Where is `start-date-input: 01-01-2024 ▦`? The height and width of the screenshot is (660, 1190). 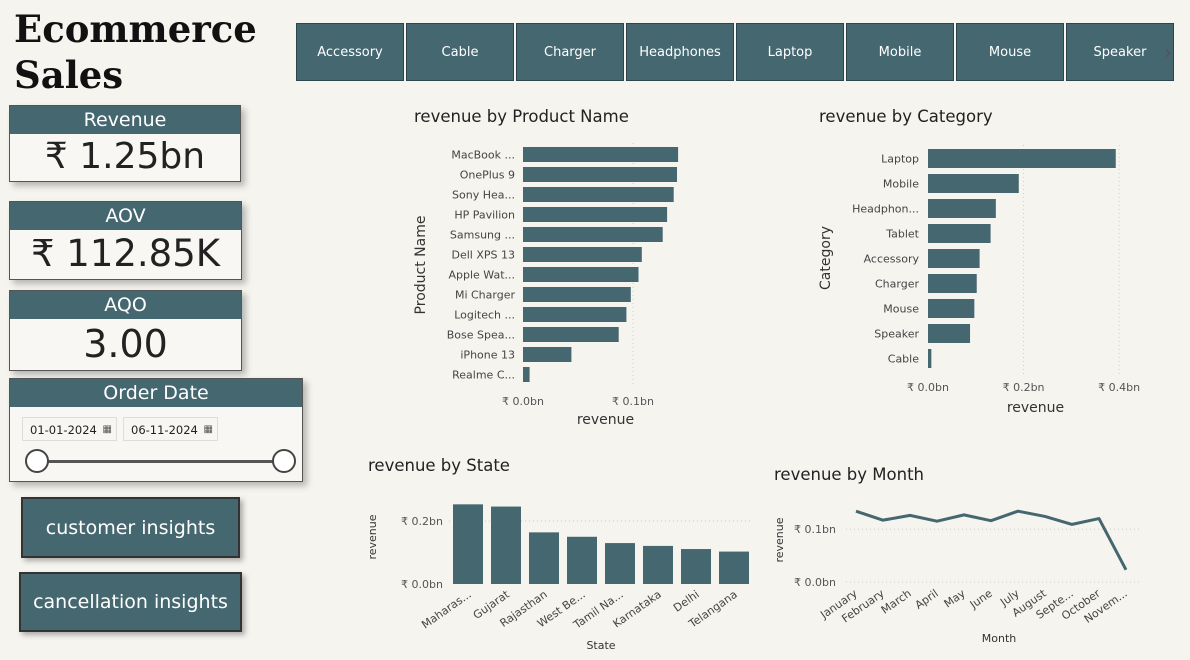 start-date-input: 01-01-2024 ▦ is located at coordinates (69, 429).